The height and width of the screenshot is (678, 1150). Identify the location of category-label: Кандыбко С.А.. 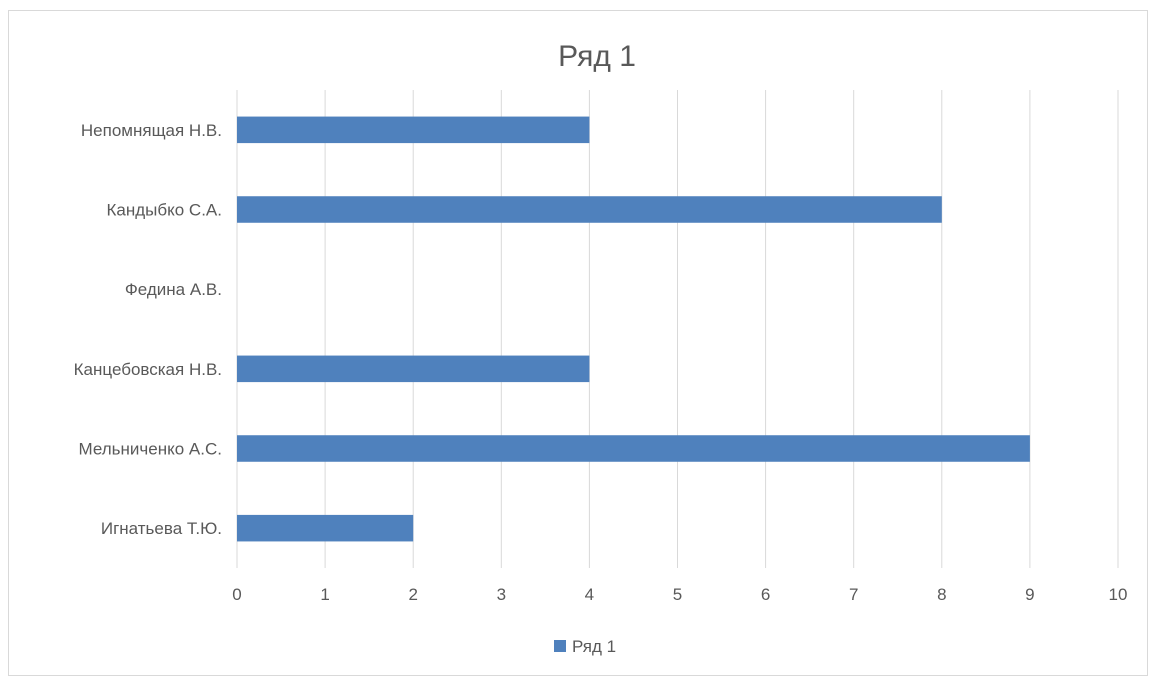
(165, 210).